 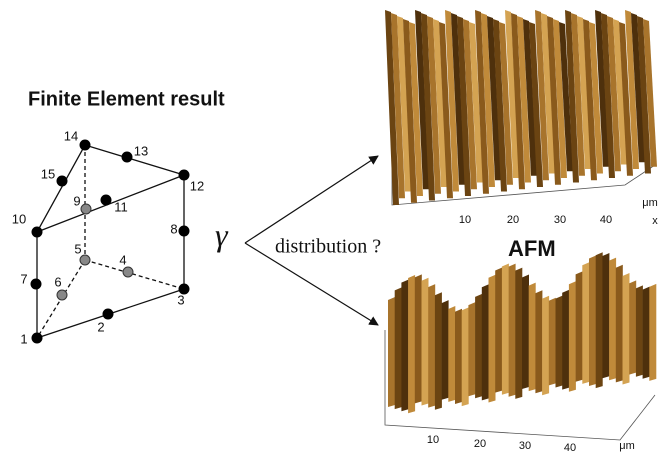 What do you see at coordinates (525, 446) in the screenshot?
I see `tick-label: 30` at bounding box center [525, 446].